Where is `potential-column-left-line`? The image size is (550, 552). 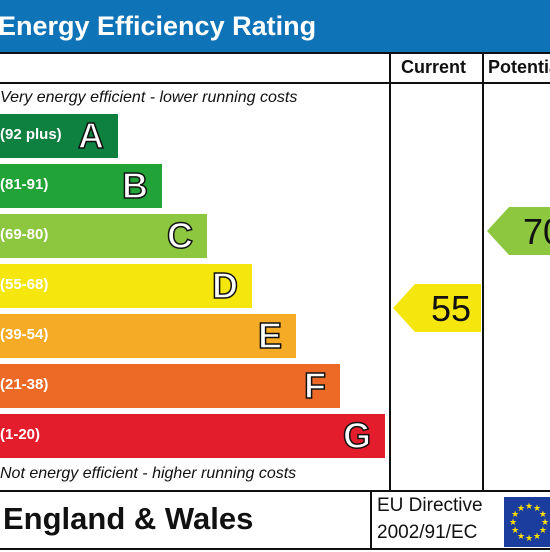
potential-column-left-line is located at coordinates (483, 271).